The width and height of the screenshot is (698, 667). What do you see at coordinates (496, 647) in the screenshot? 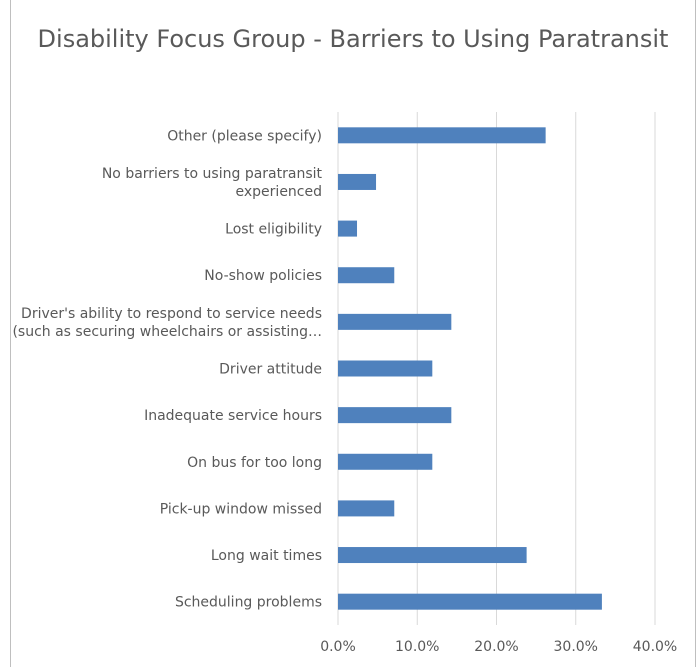
I see `x-tick-label-2: 20.0%` at bounding box center [496, 647].